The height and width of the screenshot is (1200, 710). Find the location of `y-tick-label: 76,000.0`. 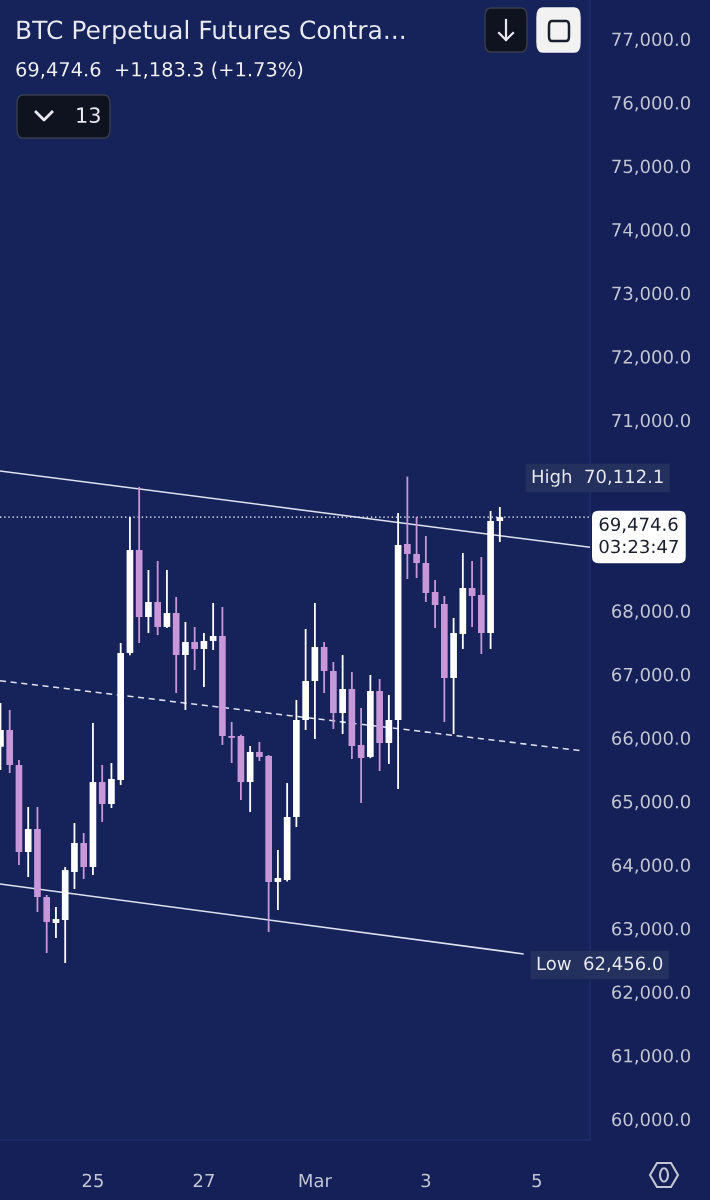

y-tick-label: 76,000.0 is located at coordinates (651, 104).